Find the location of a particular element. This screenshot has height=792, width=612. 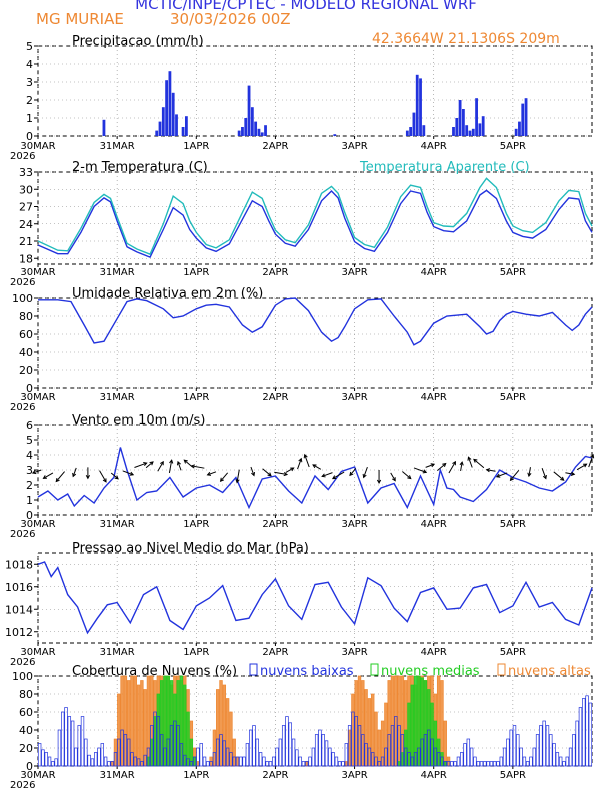

wind-ytick-label: 0 is located at coordinates (29, 515).